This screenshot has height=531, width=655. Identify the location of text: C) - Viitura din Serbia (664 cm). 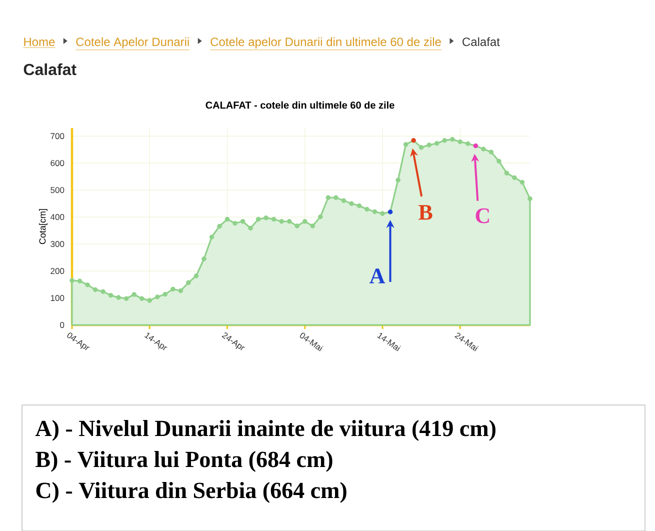
(191, 492).